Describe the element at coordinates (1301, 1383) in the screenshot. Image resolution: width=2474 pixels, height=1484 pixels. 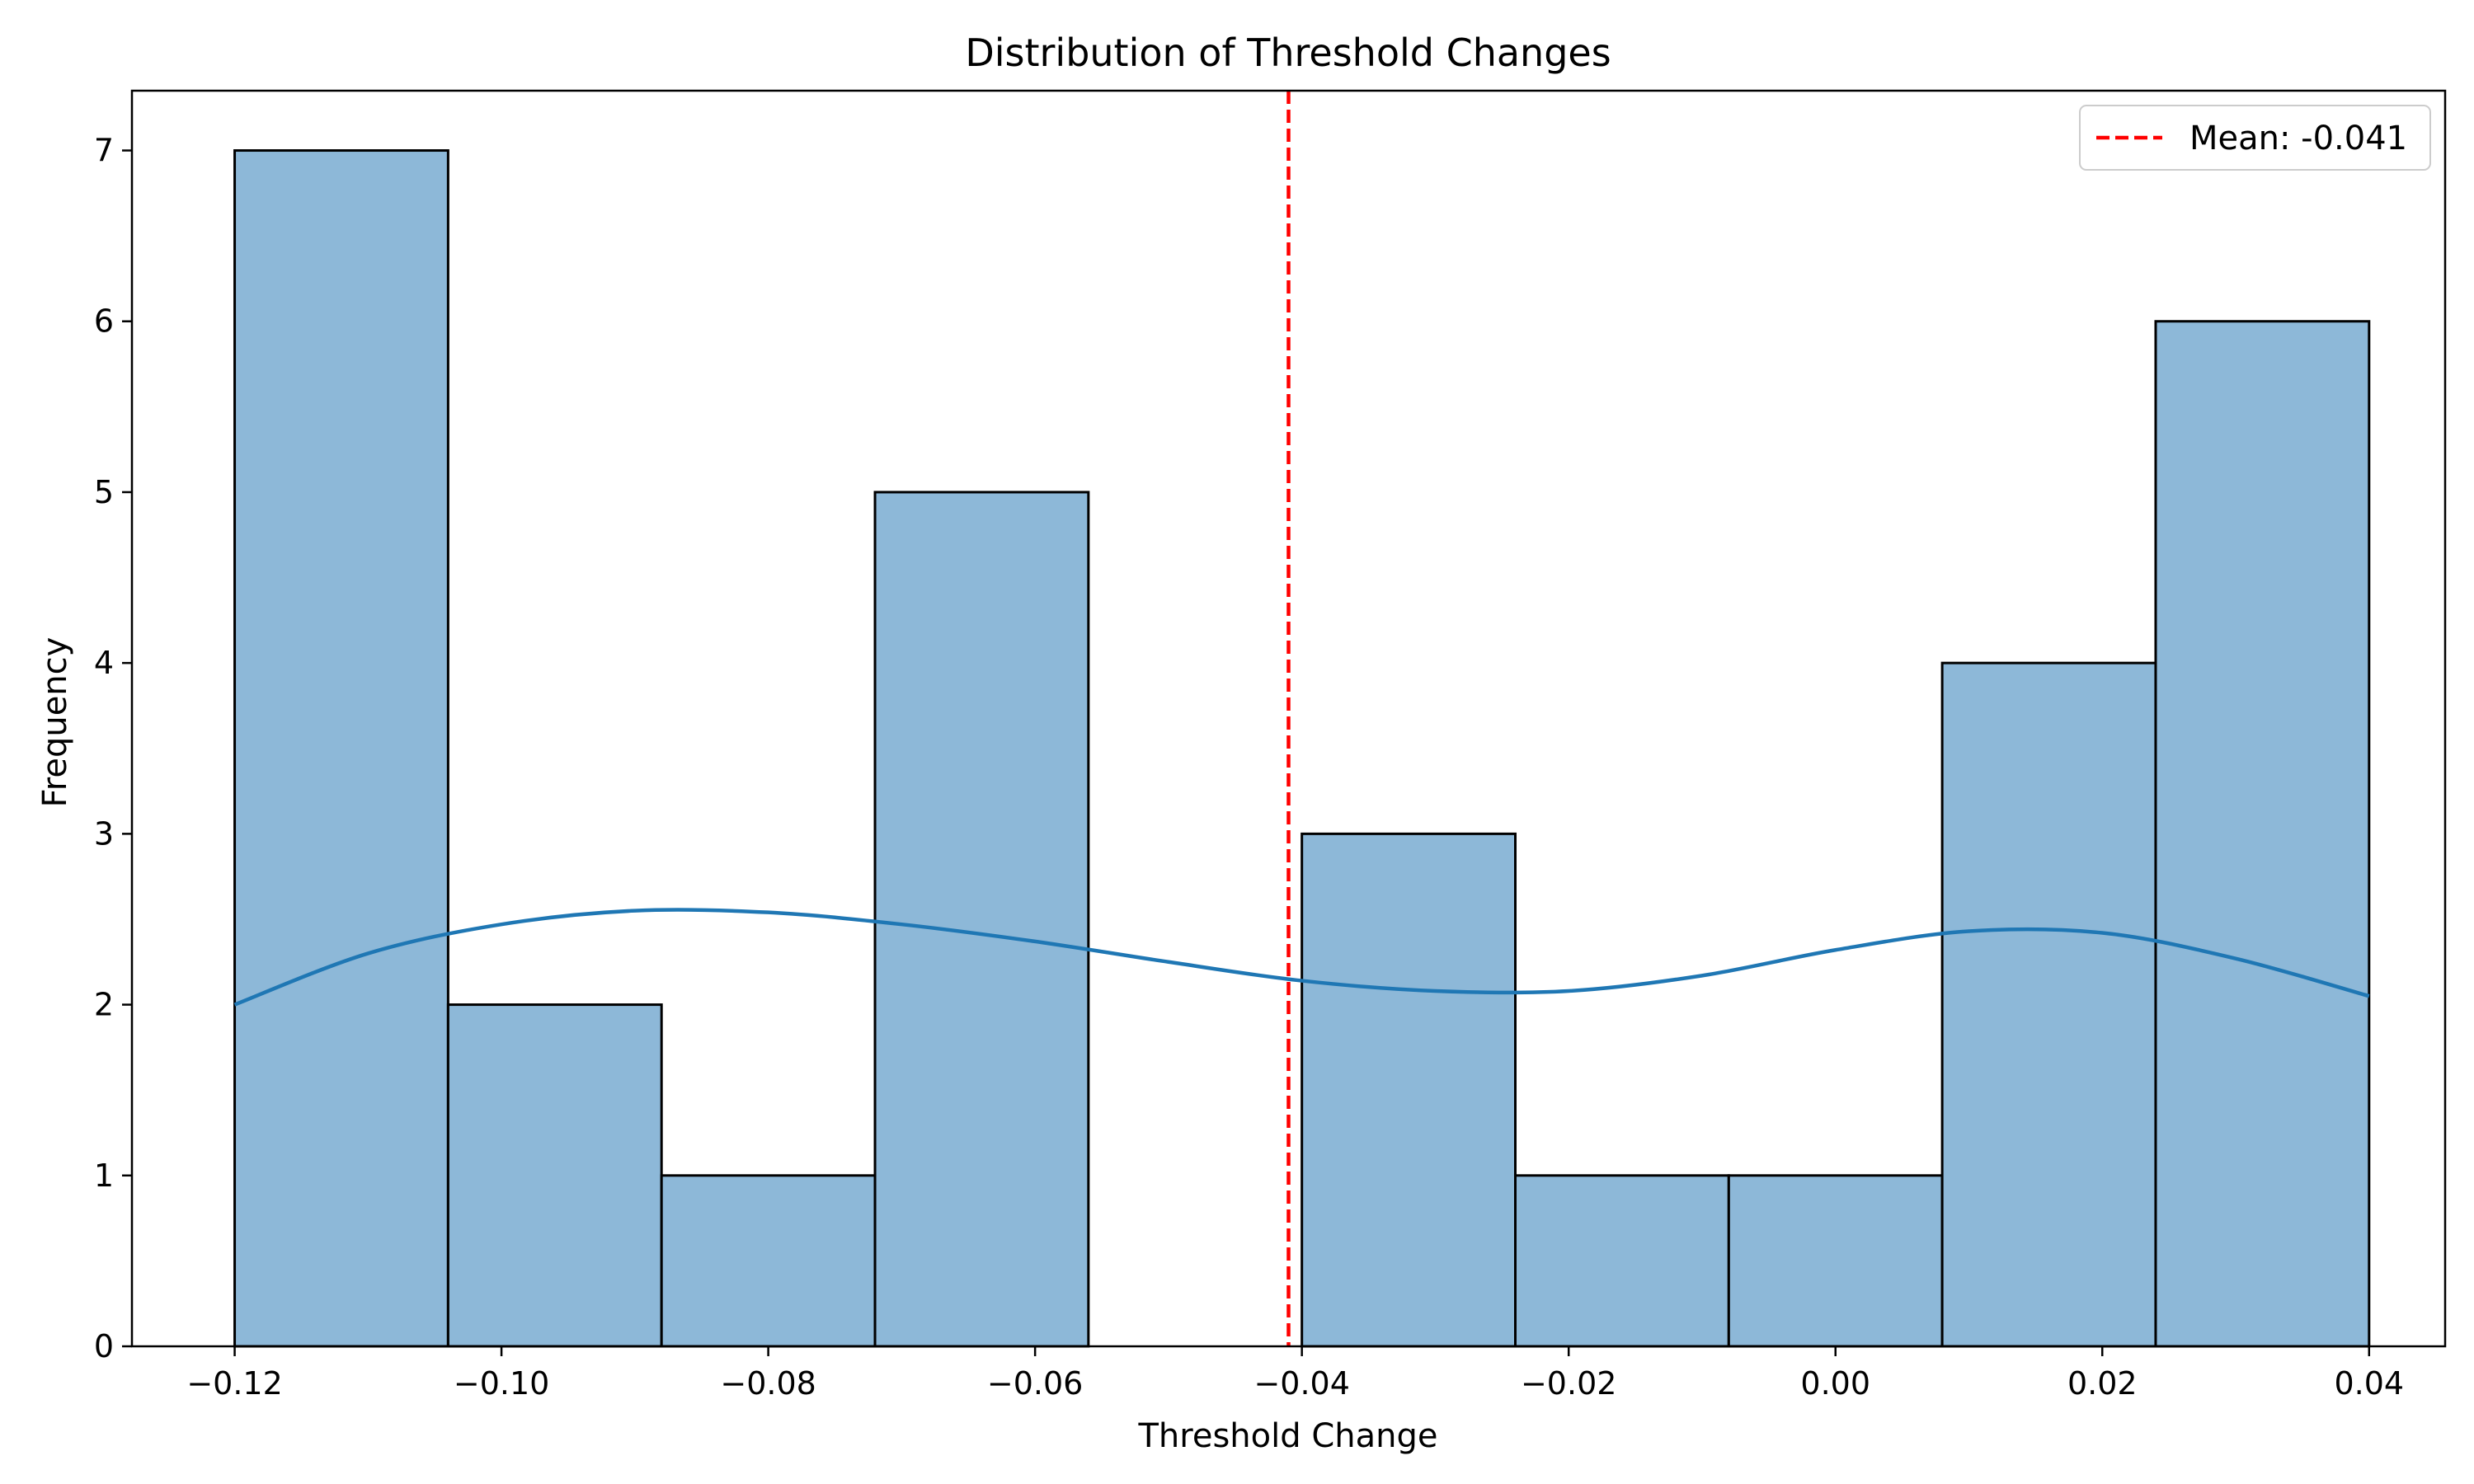
I see `x-tick-label: −0.04` at that location.